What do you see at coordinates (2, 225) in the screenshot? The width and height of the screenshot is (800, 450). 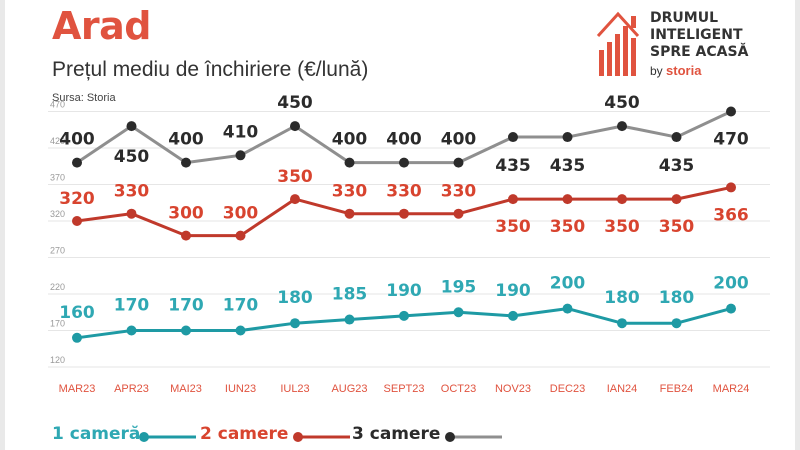 I see `frame-left-border` at bounding box center [2, 225].